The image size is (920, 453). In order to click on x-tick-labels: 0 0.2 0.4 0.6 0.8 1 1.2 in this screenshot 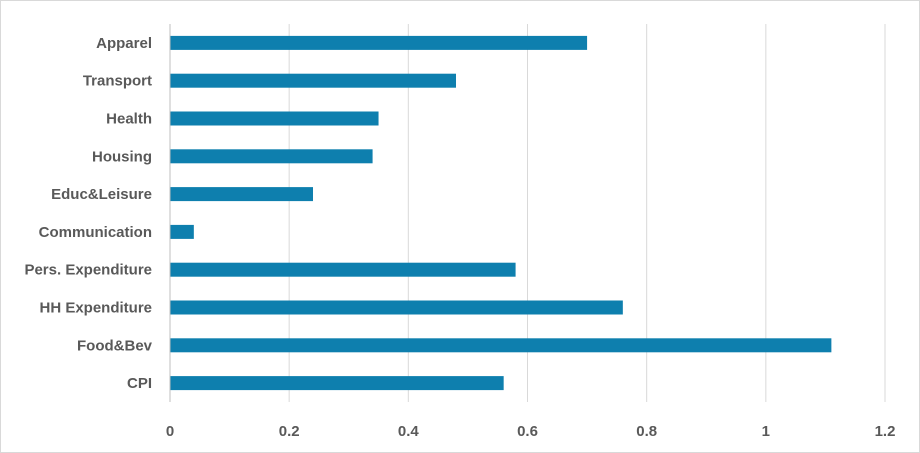, I will do `click(531, 431)`.